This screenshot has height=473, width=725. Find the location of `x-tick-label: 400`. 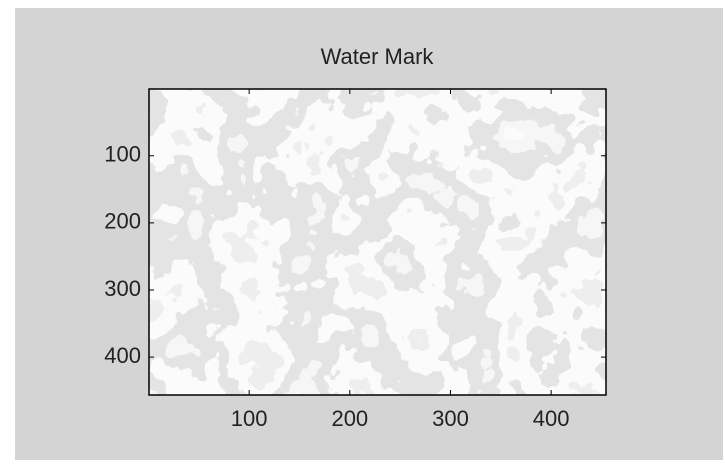

x-tick-label: 400 is located at coordinates (551, 418).